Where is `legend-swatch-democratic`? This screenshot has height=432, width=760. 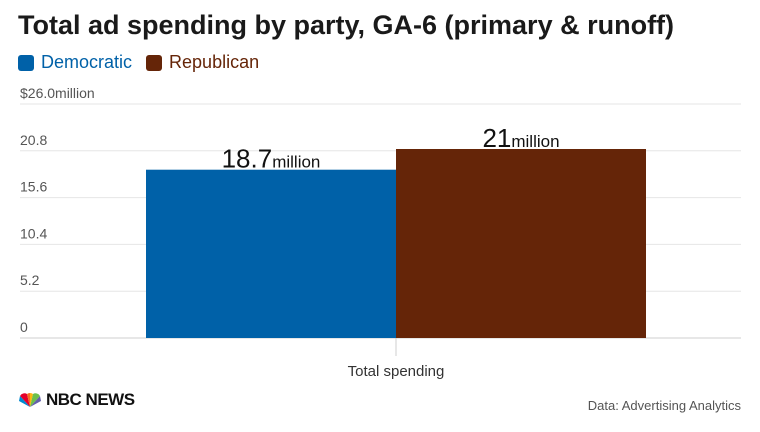
legend-swatch-democratic is located at coordinates (26, 62).